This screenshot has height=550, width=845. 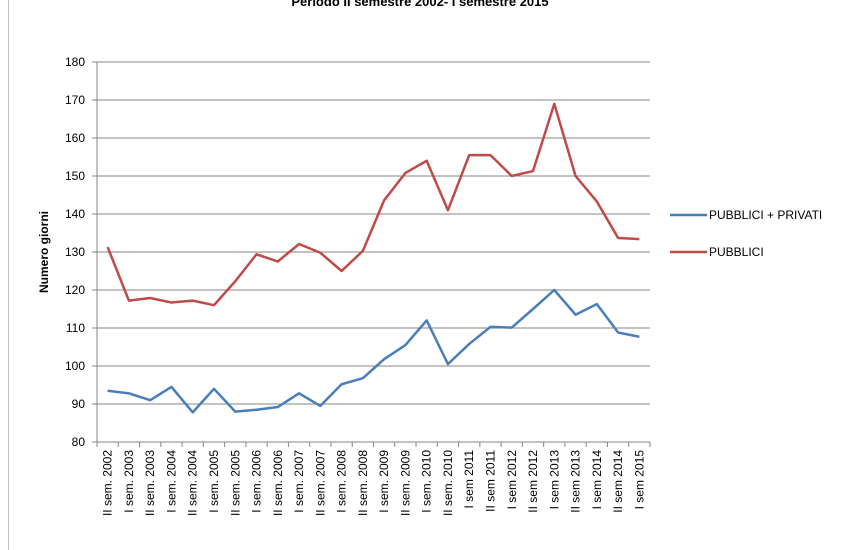 What do you see at coordinates (299, 481) in the screenshot?
I see `x-tick-label: I sem. 2007` at bounding box center [299, 481].